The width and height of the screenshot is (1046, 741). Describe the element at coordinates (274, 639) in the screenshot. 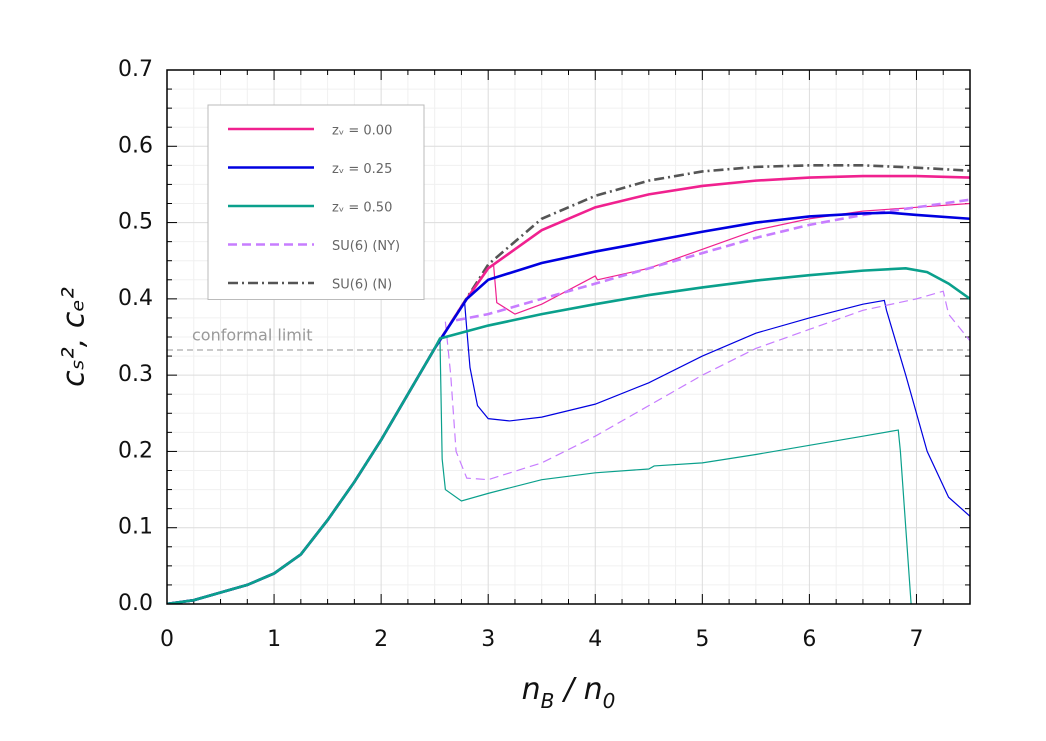

I see `x-tick-label: 1` at that location.